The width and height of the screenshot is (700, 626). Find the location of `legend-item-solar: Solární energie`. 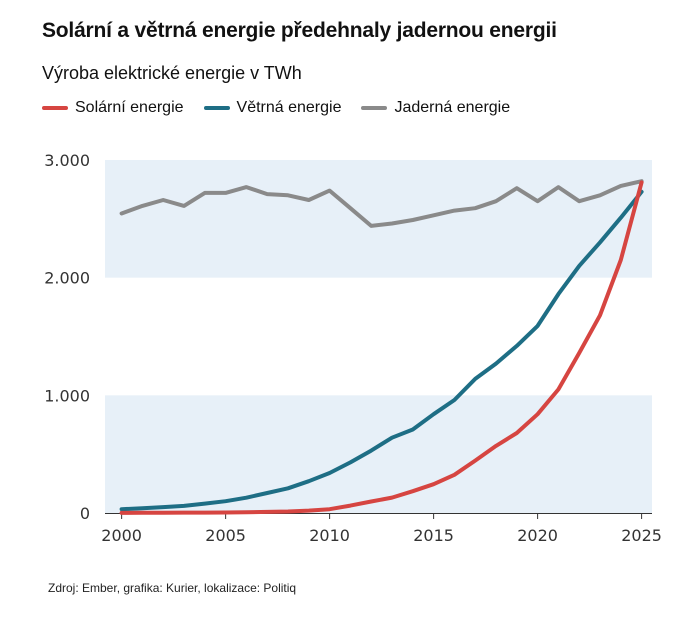

legend-item-solar: Solární energie is located at coordinates (113, 108).